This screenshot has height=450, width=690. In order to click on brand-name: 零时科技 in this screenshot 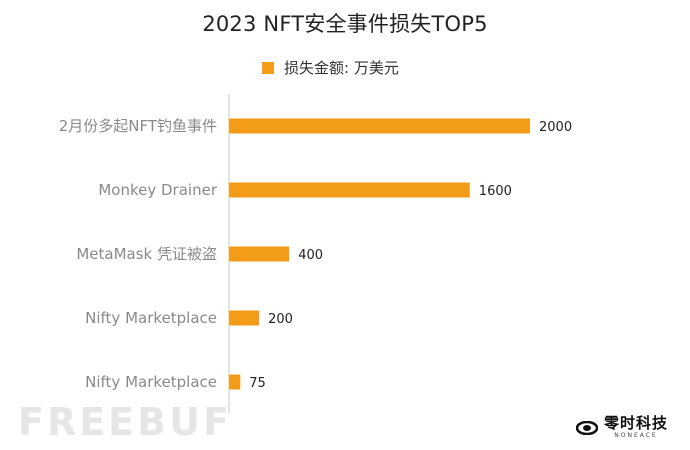, I will do `click(635, 423)`.